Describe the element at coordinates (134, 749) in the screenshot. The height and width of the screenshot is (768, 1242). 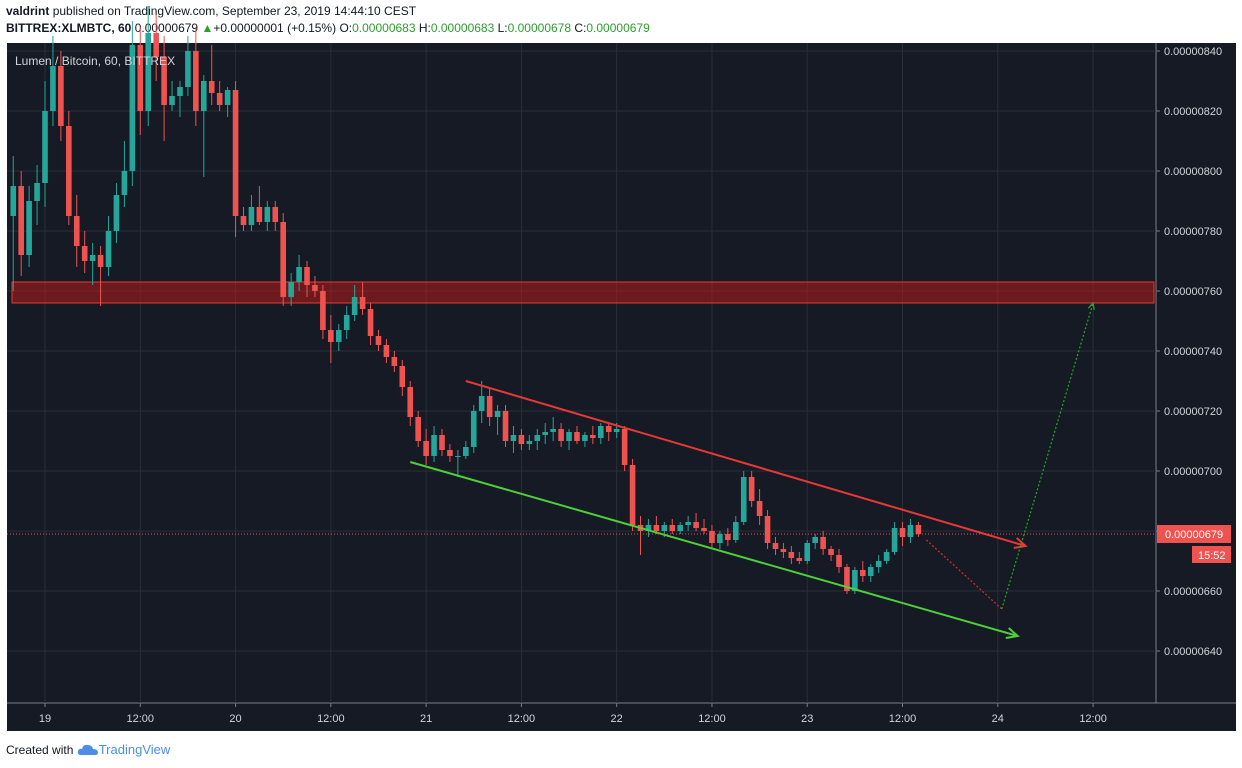
I see `tradingview-brand: TradingView` at that location.